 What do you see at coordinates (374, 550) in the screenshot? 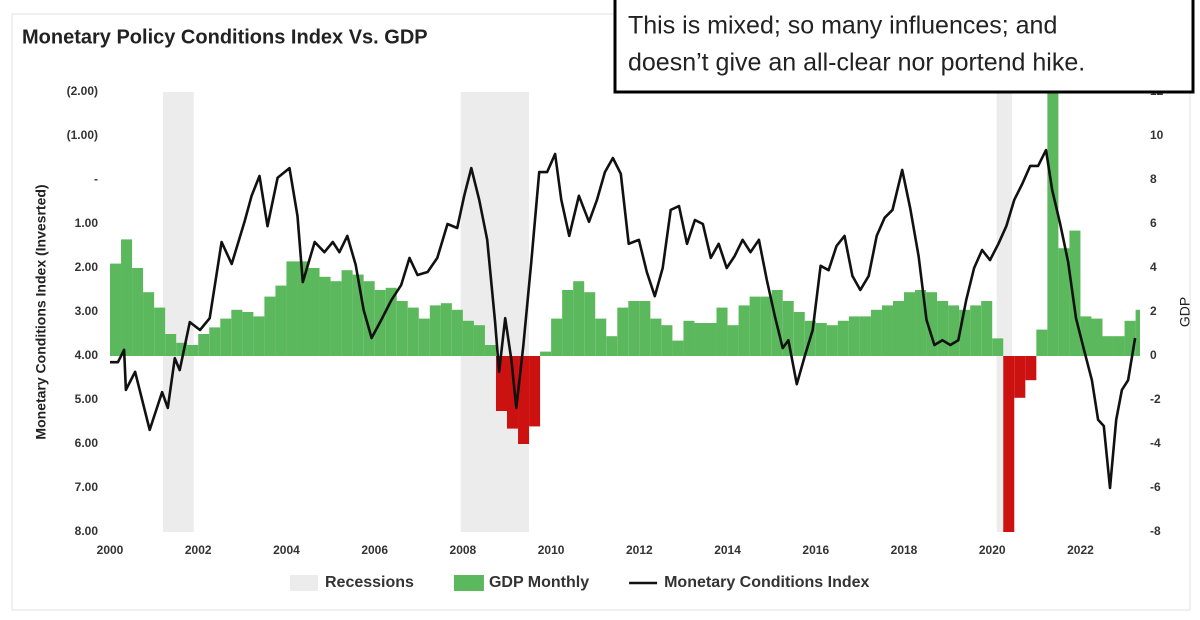
I see `x-tick-label: 2006` at bounding box center [374, 550].